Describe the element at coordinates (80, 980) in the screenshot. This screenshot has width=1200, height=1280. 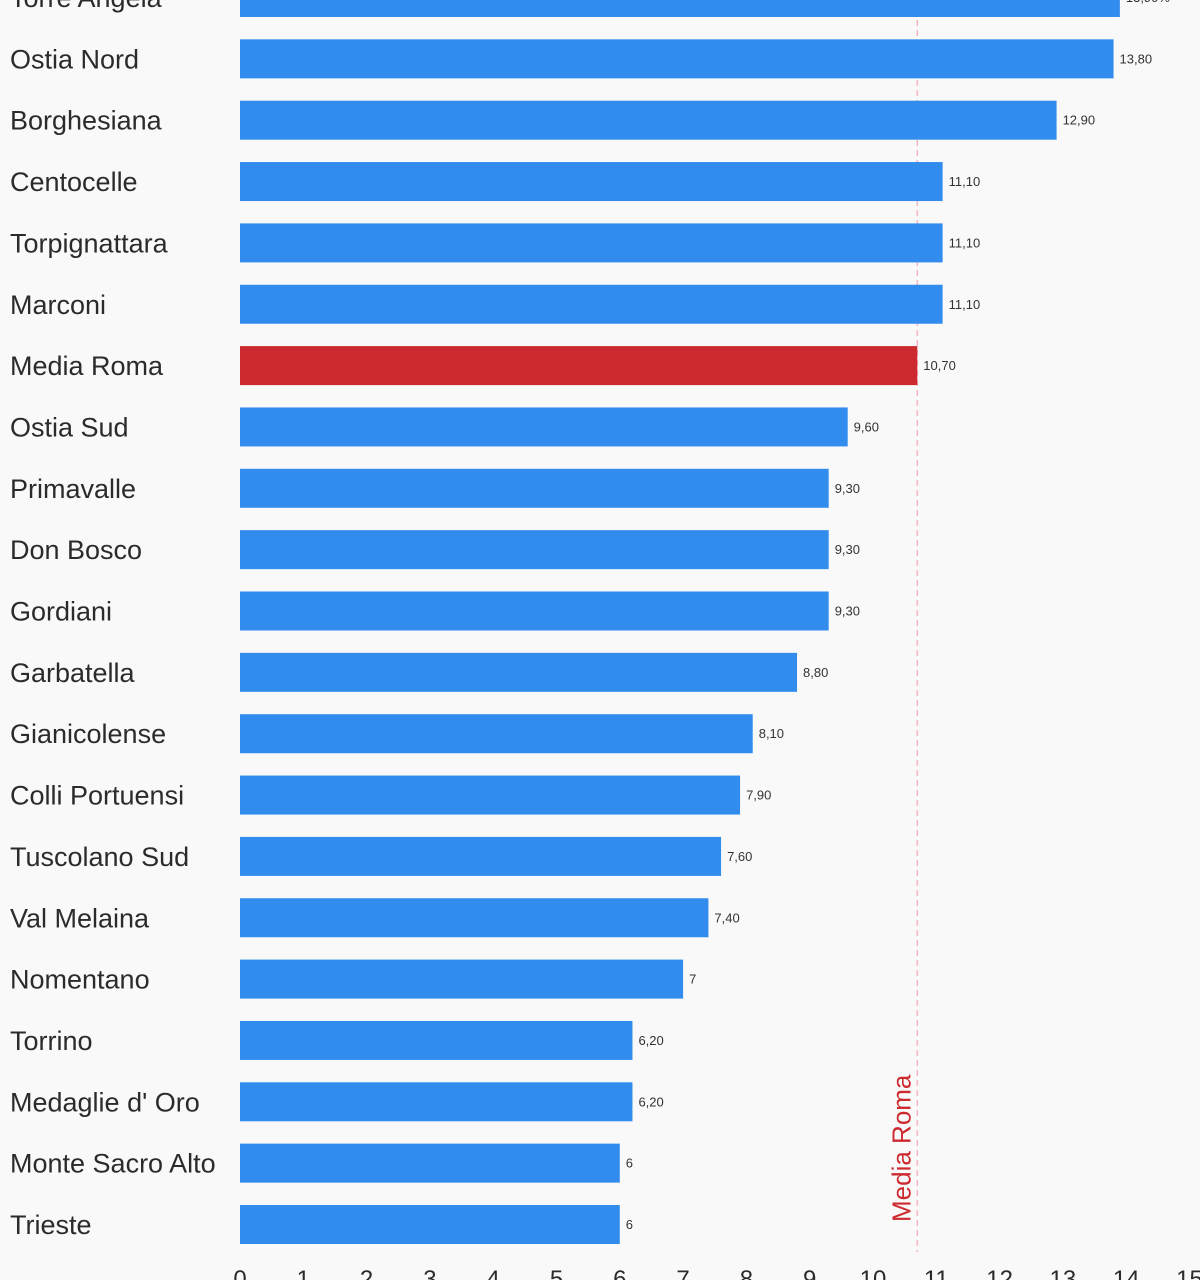
I see `category-label: Nomentano` at that location.